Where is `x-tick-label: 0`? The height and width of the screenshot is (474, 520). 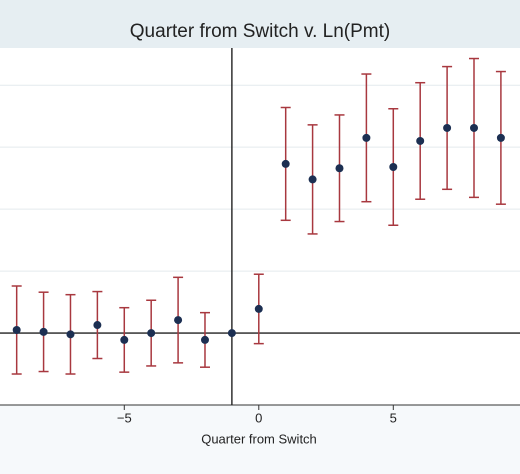
x-tick-label: 0 is located at coordinates (258, 417).